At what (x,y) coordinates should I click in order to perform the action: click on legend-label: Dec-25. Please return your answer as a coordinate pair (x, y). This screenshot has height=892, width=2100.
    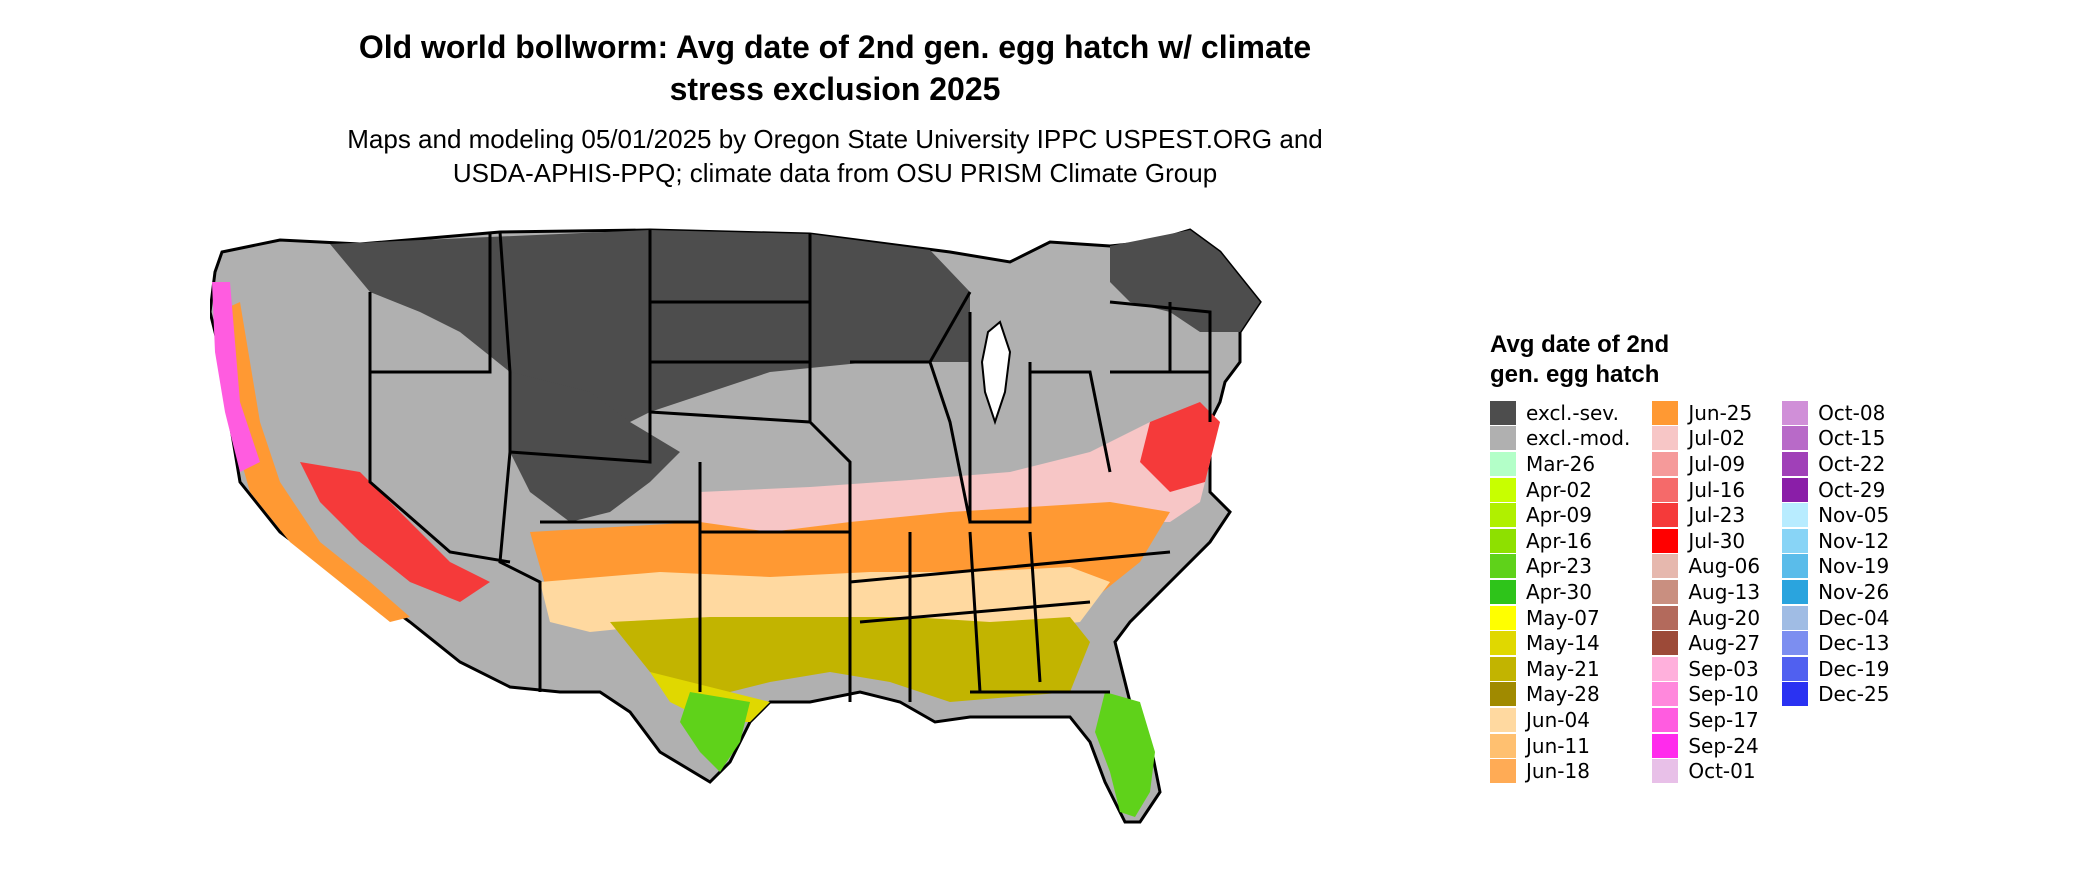
    Looking at the image, I should click on (1854, 694).